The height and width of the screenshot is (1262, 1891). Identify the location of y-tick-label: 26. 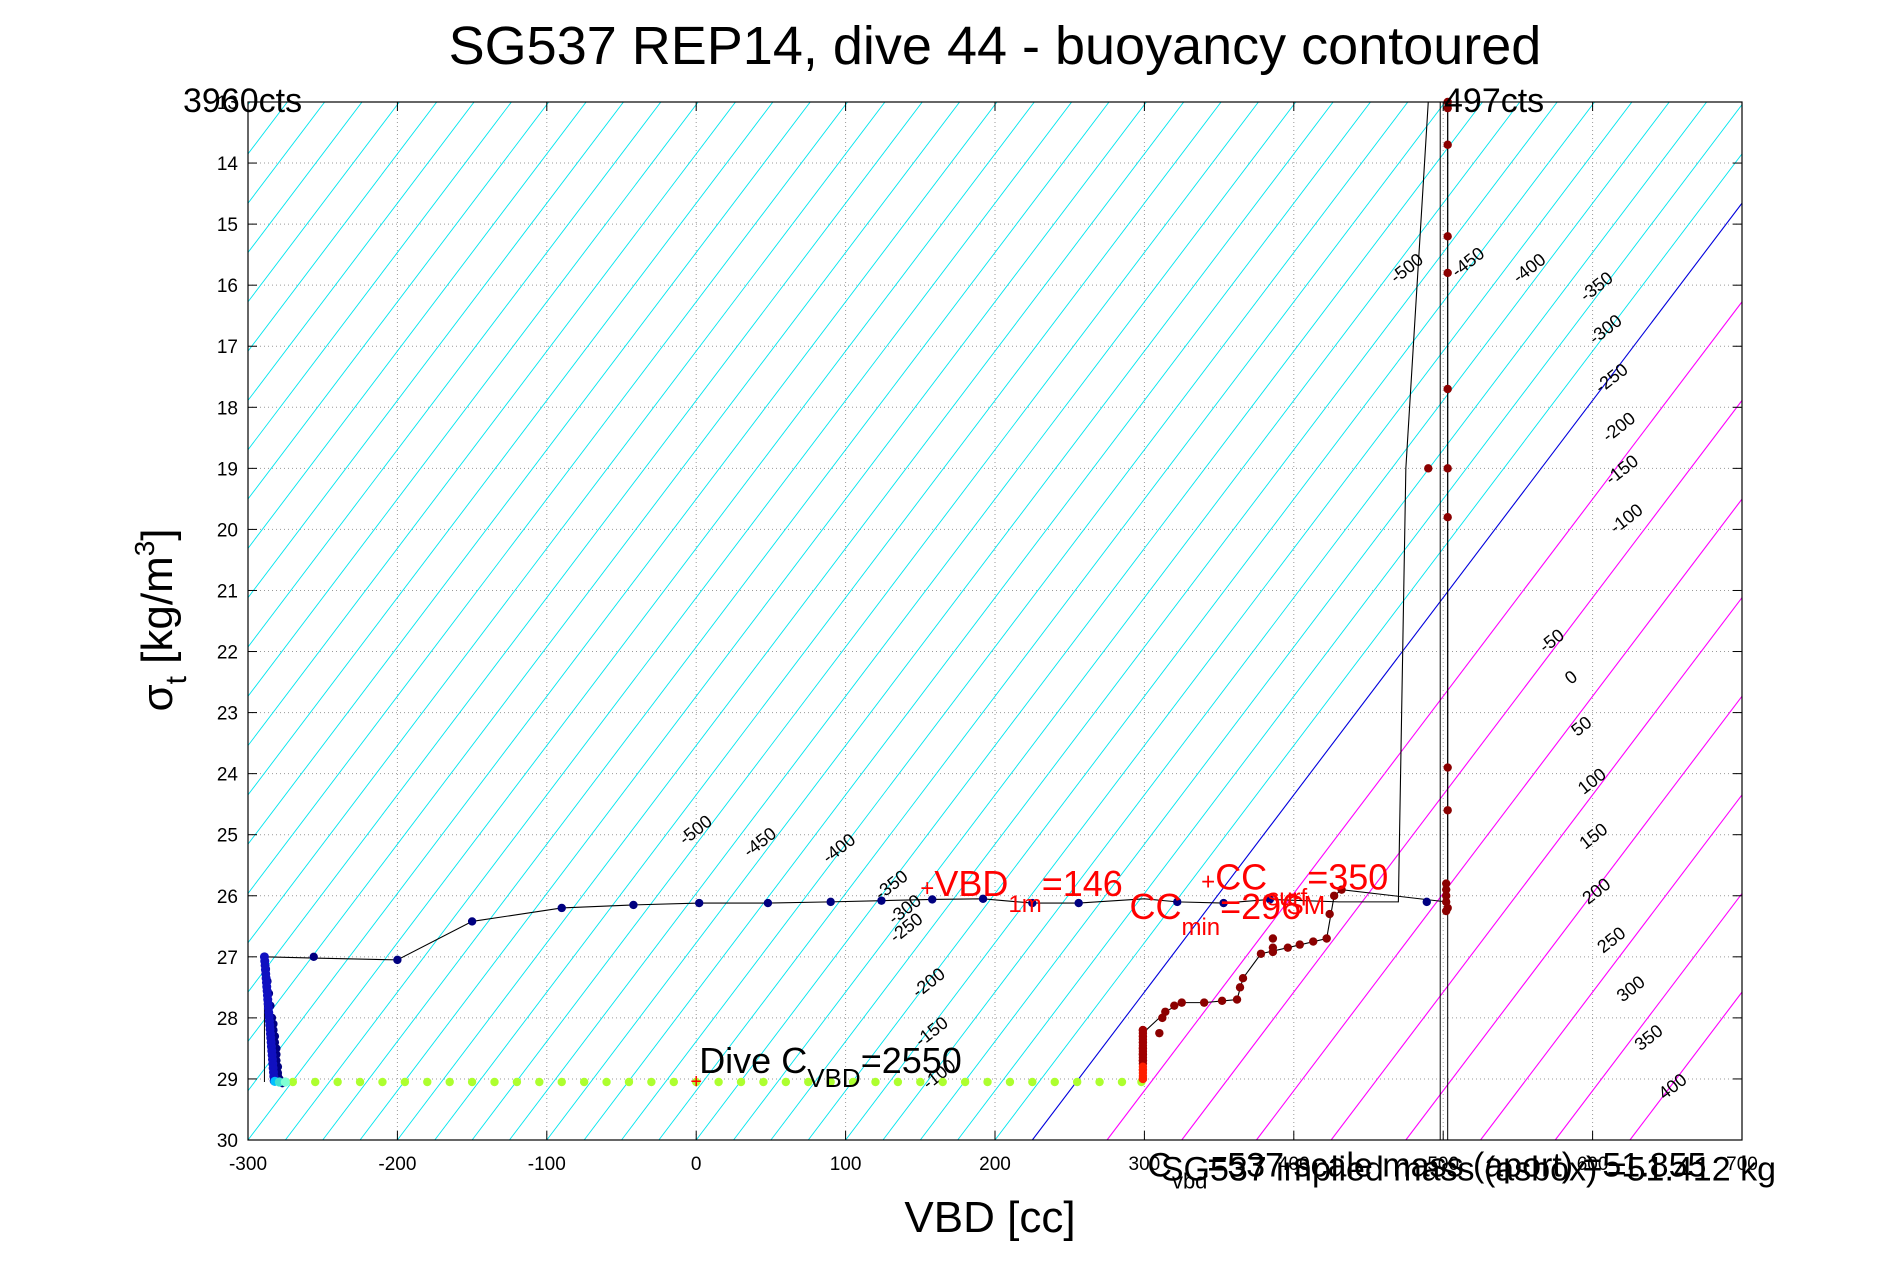
(227, 897).